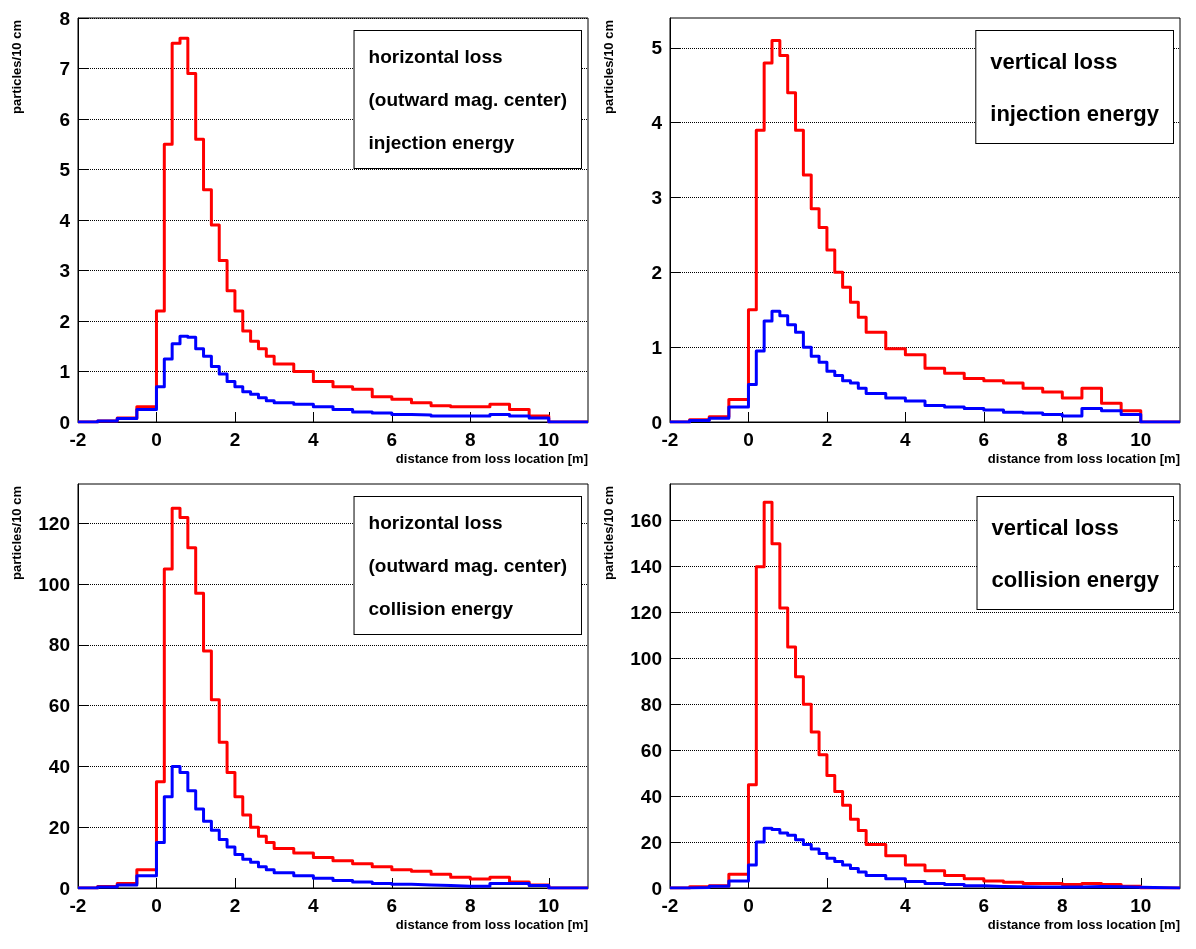  What do you see at coordinates (64, 18) in the screenshot?
I see `y-tick-label: 8` at bounding box center [64, 18].